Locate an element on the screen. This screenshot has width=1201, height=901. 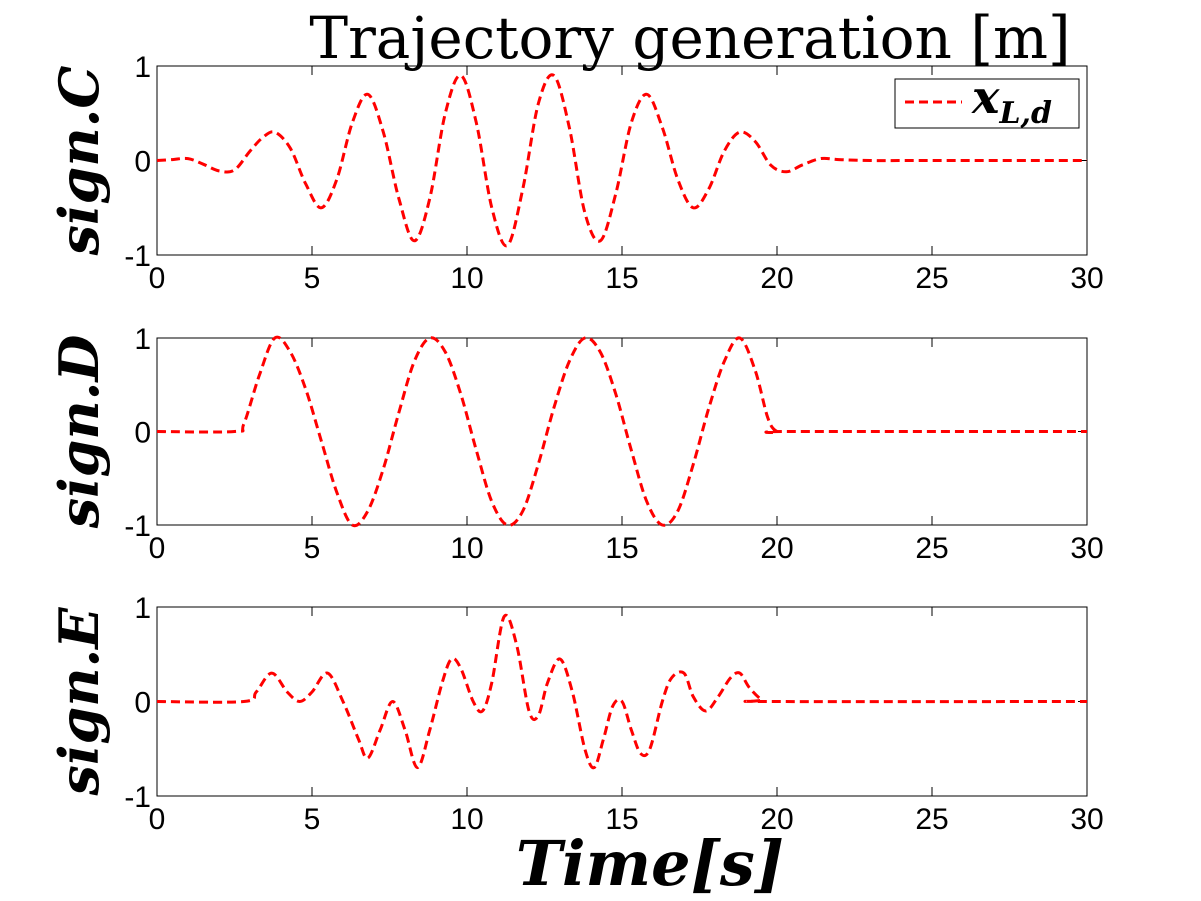
legend: xL,d is located at coordinates (987, 100).